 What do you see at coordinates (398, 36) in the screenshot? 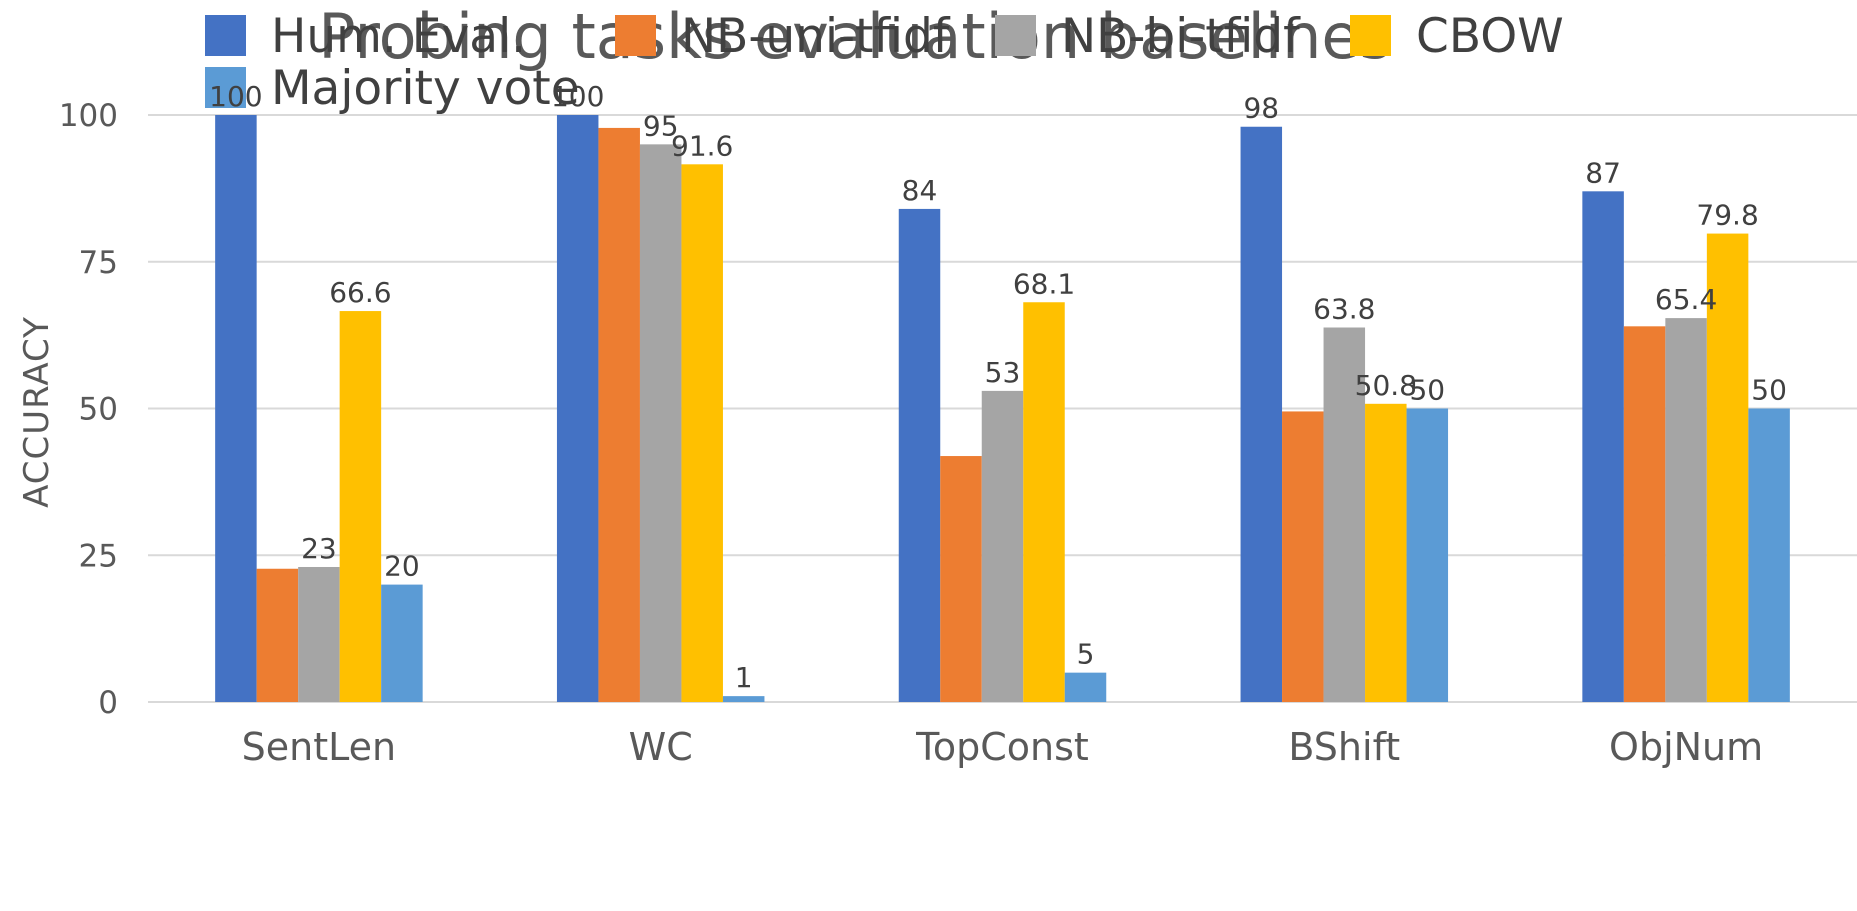
I see `legend-label: Hum. Eval.` at bounding box center [398, 36].